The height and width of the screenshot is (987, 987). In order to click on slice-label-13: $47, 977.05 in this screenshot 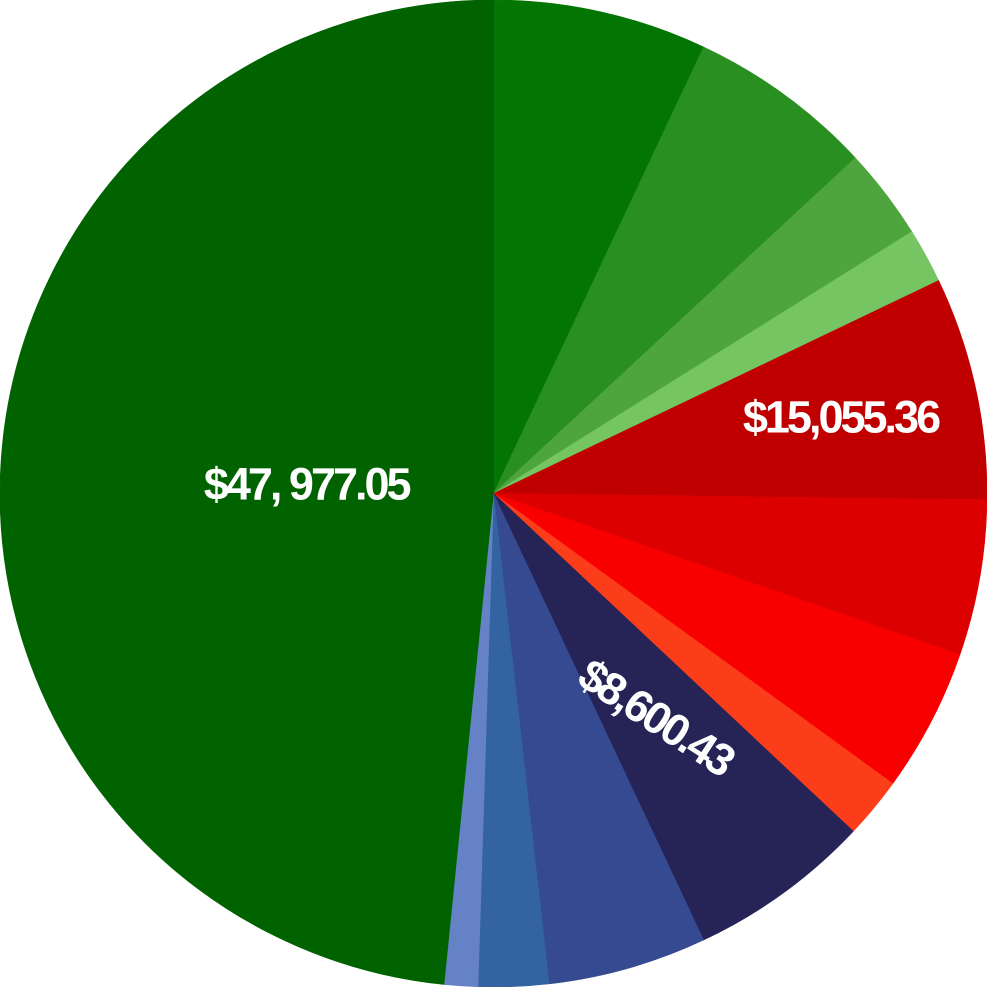, I will do `click(307, 484)`.